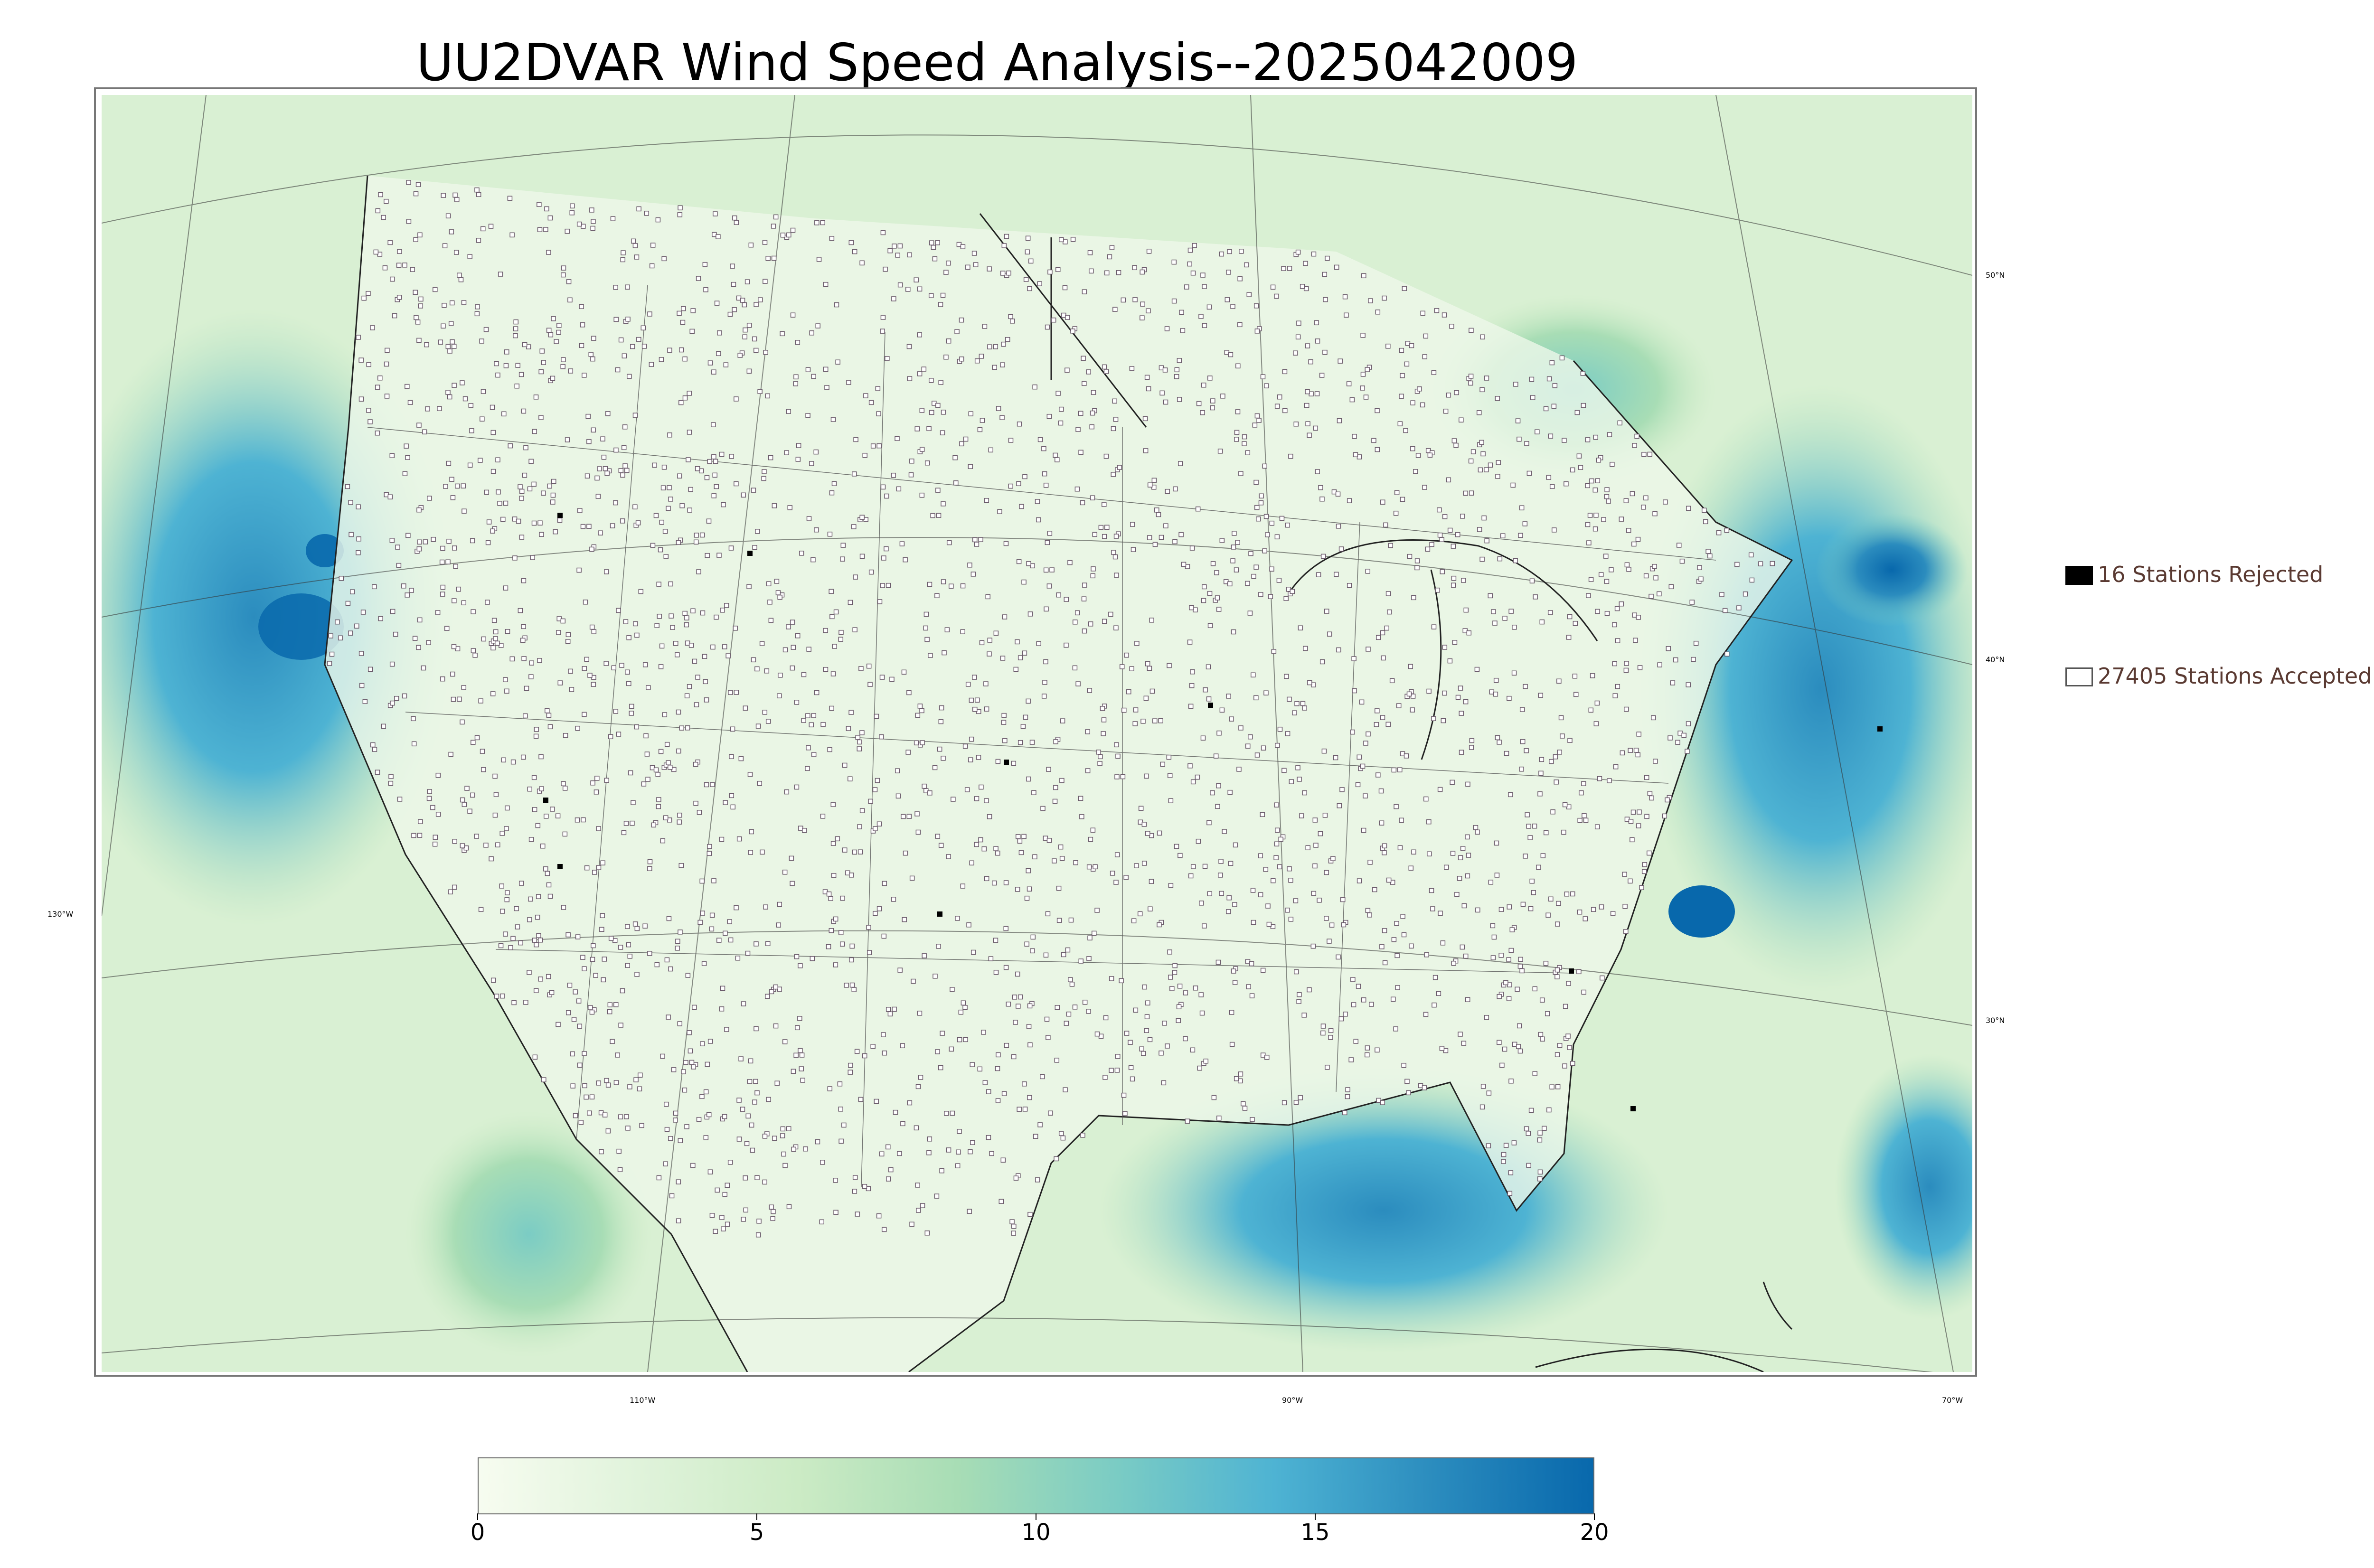 The image size is (2374, 1568). What do you see at coordinates (1995, 660) in the screenshot?
I see `lat-label-40n: 40°N` at bounding box center [1995, 660].